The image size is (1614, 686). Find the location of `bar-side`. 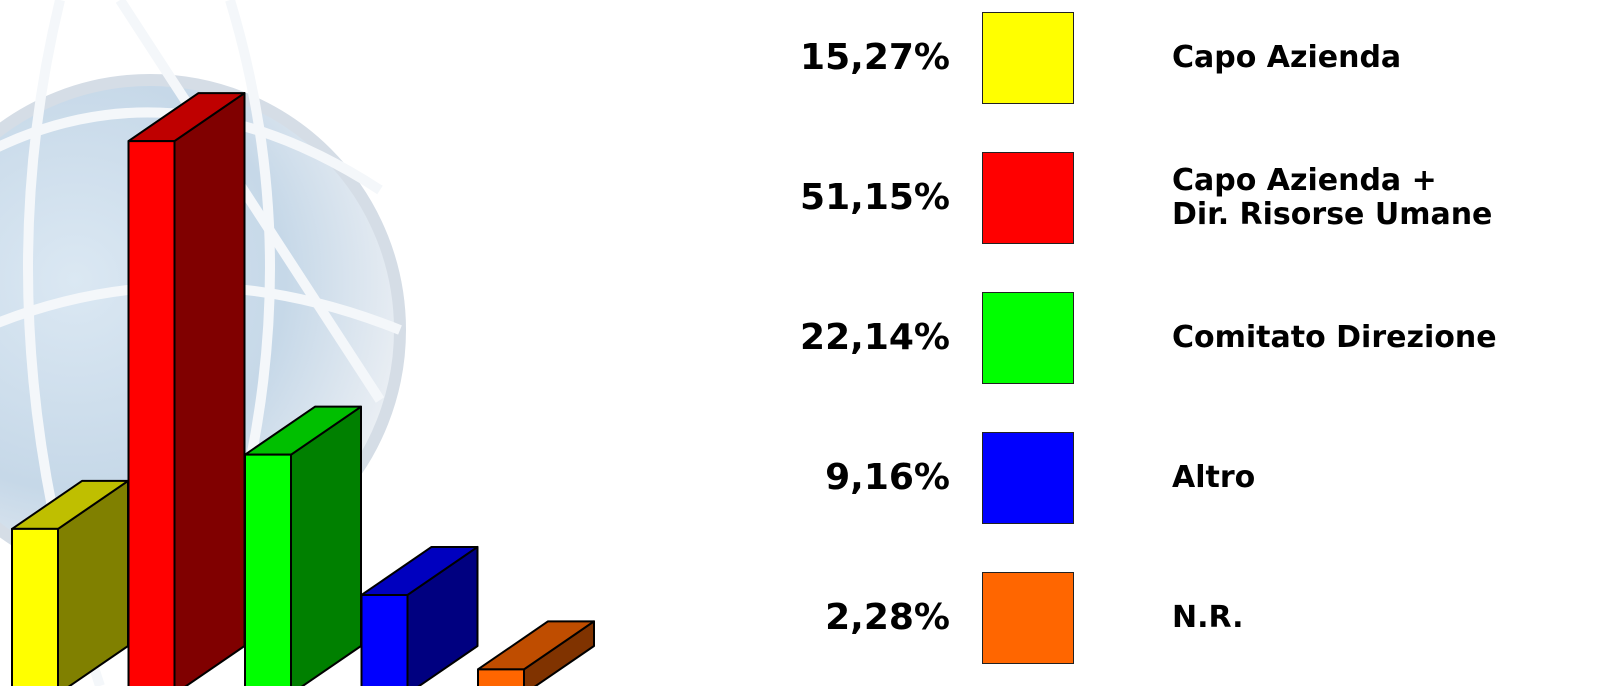

bar-side is located at coordinates (209, 389).